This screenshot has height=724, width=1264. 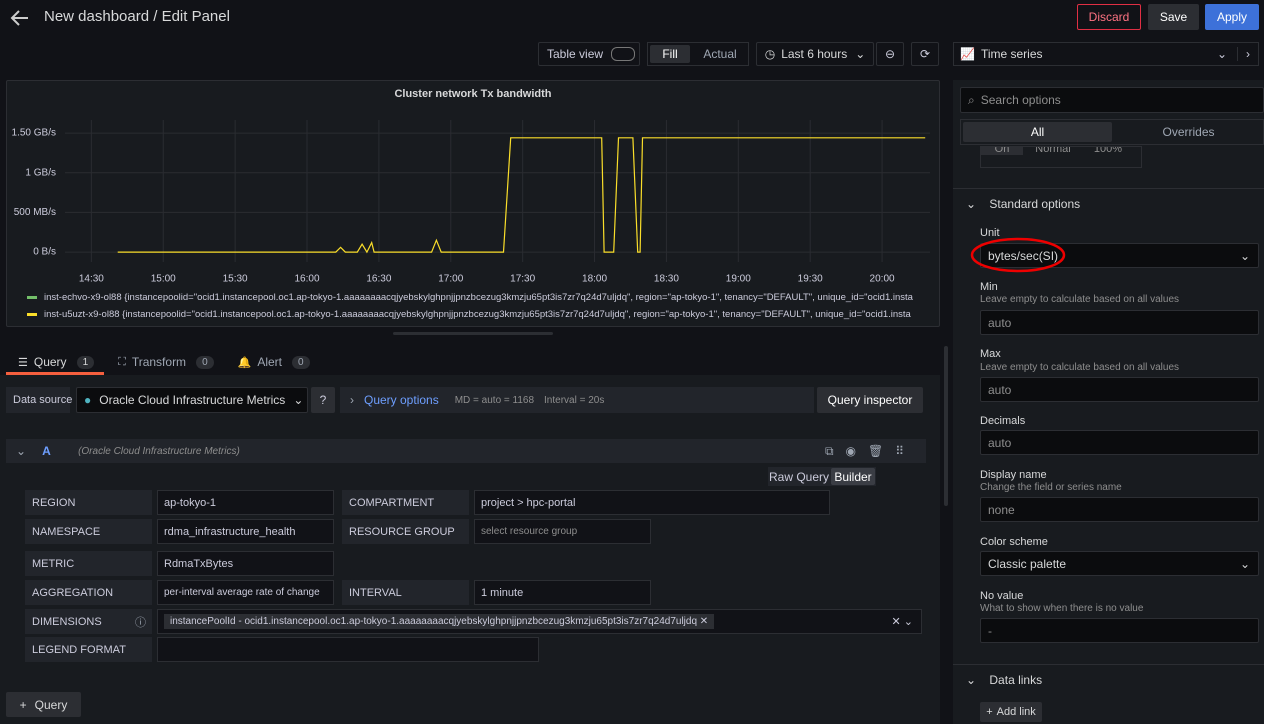 What do you see at coordinates (1013, 475) in the screenshot?
I see `option-label: Display name` at bounding box center [1013, 475].